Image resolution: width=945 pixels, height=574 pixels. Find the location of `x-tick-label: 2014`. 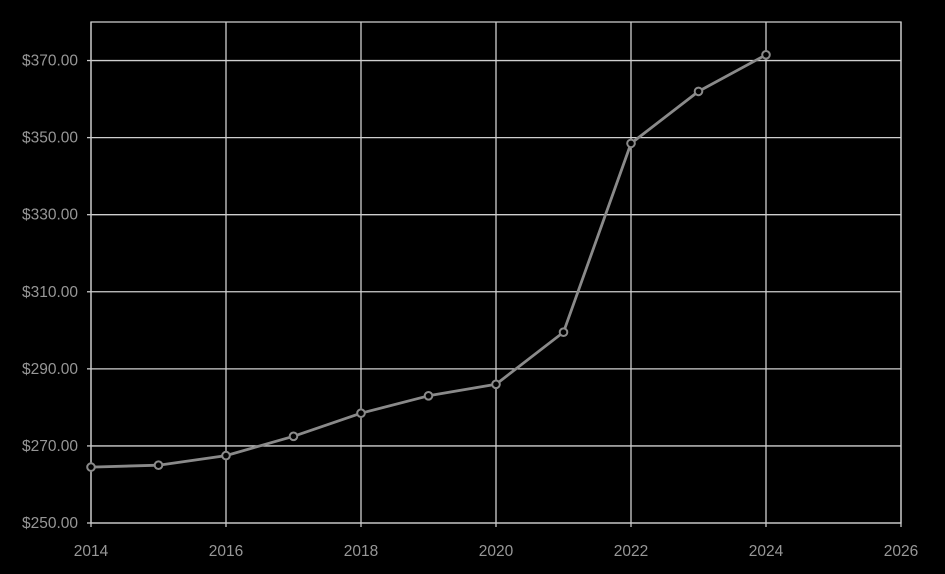

x-tick-label: 2014 is located at coordinates (91, 551).